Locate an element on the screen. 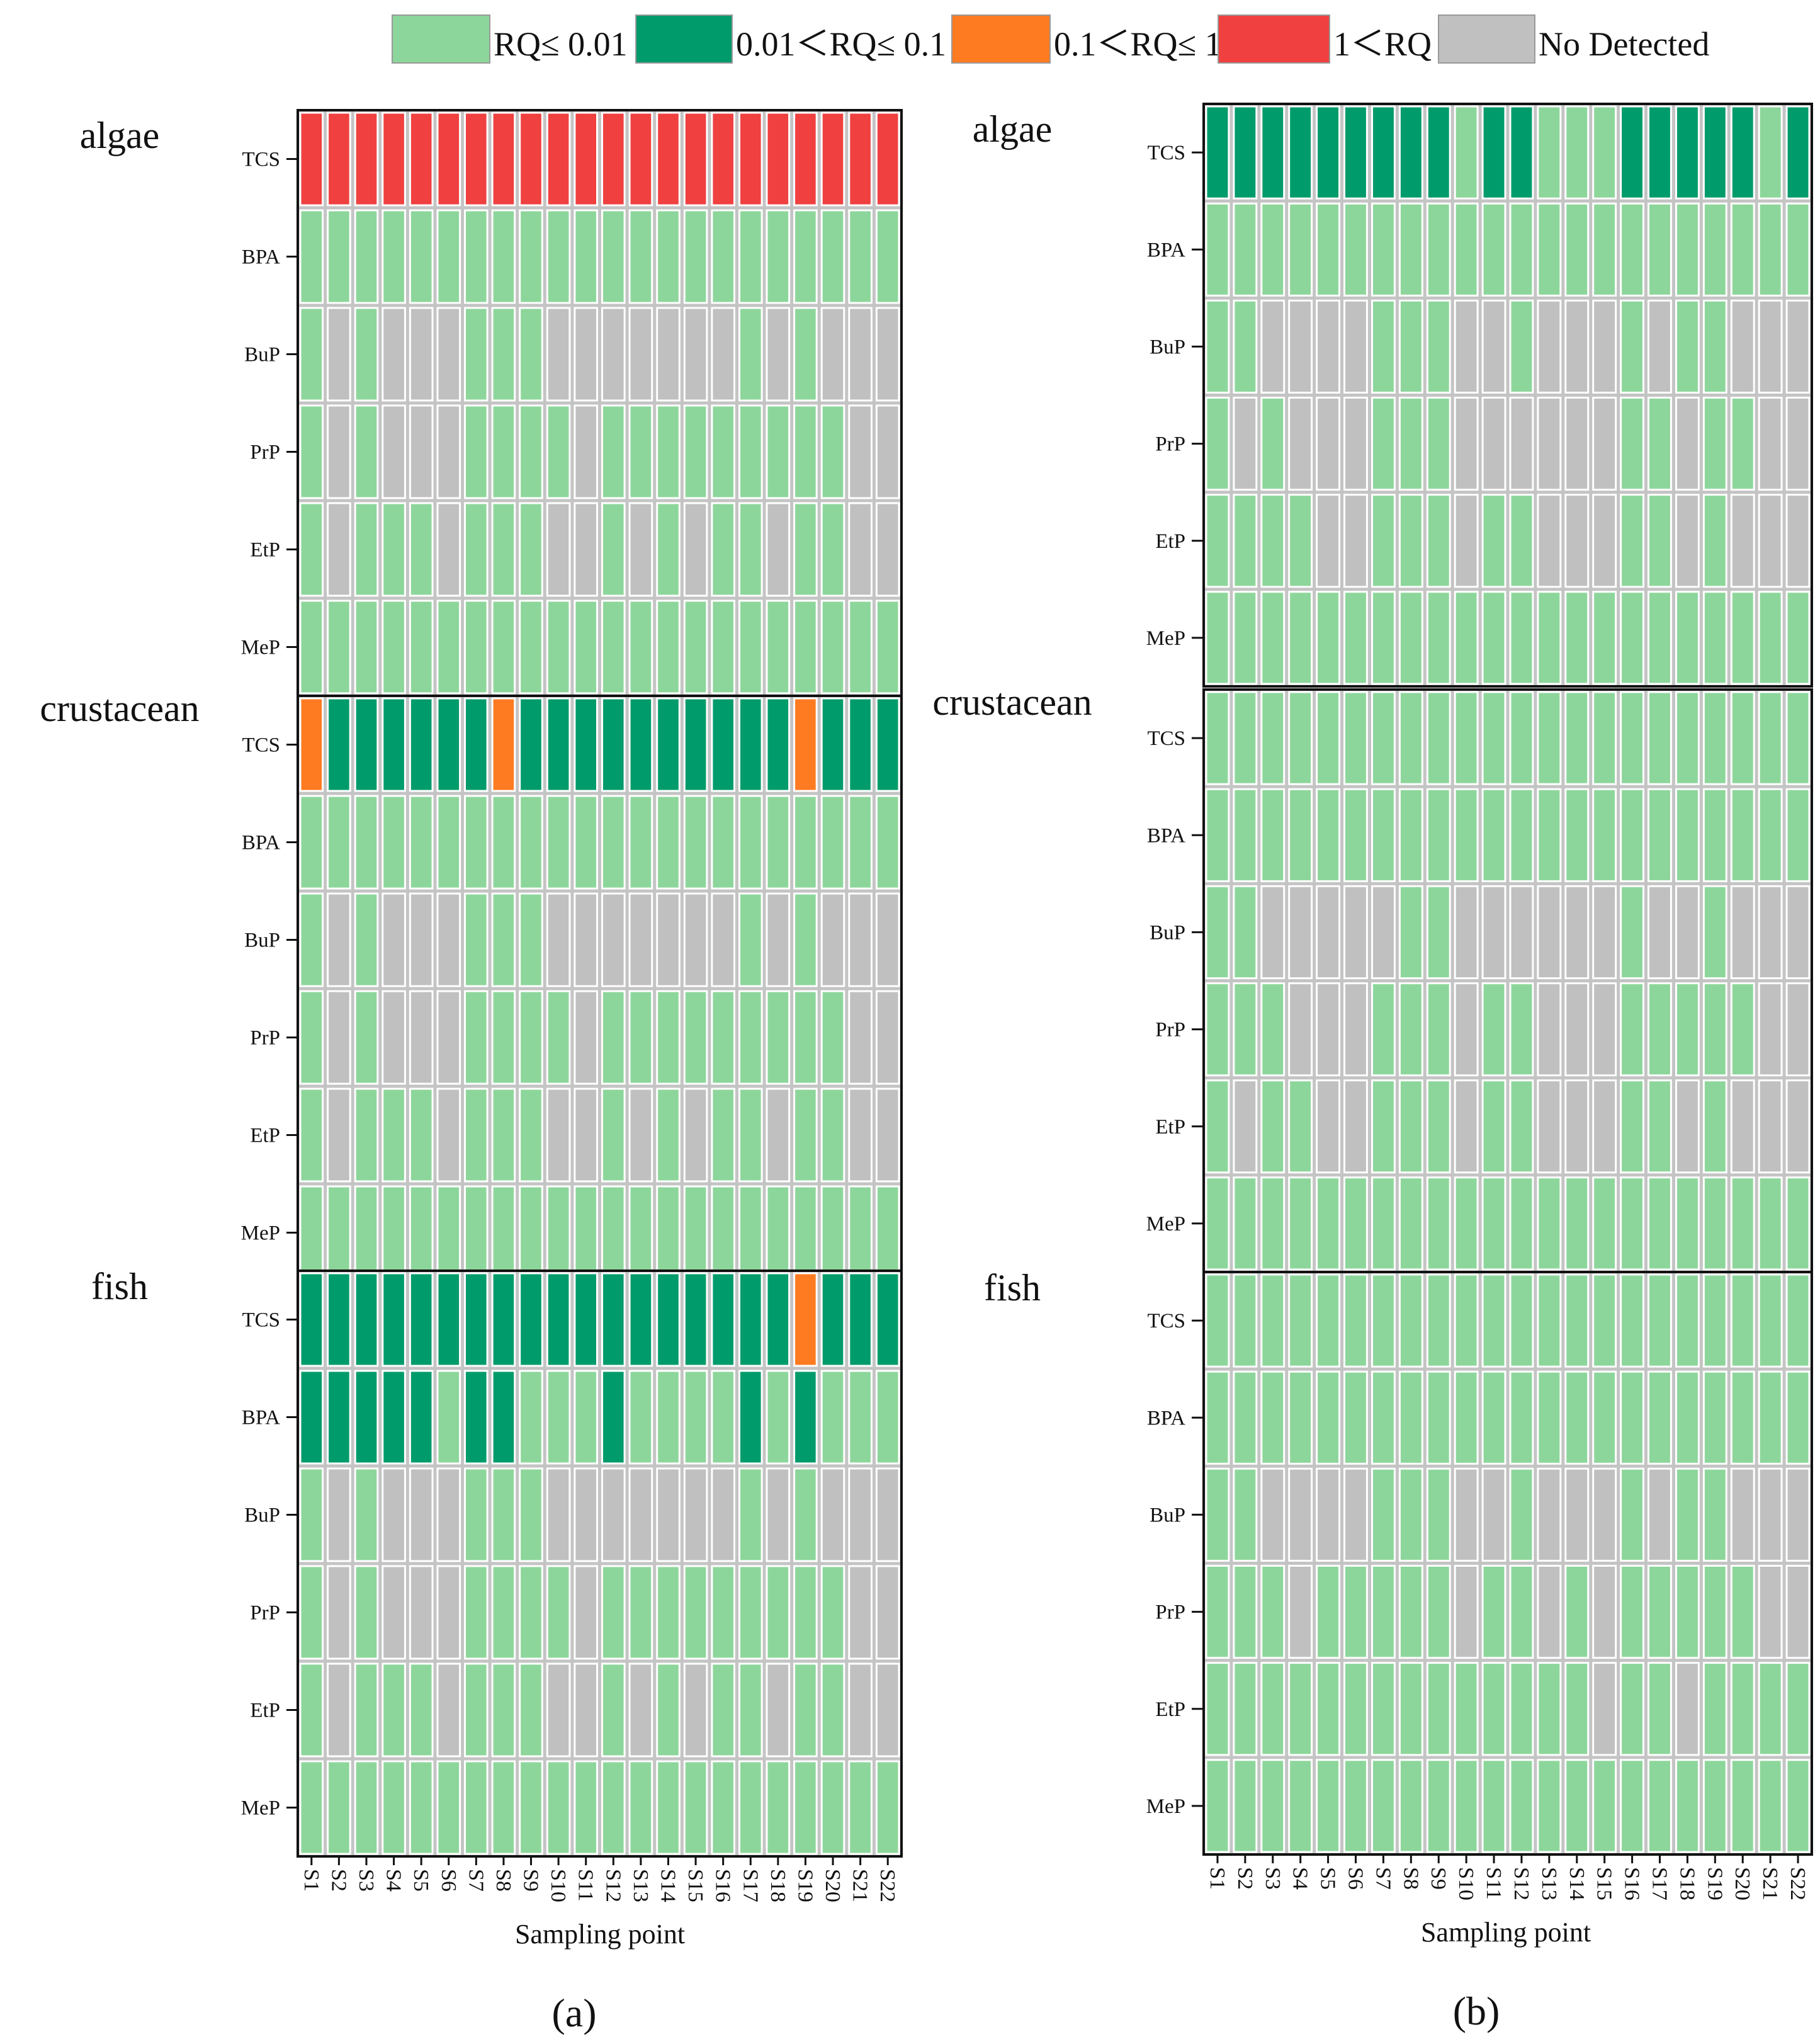 The height and width of the screenshot is (2039, 1820). block-frame is located at coordinates (1507, 395).